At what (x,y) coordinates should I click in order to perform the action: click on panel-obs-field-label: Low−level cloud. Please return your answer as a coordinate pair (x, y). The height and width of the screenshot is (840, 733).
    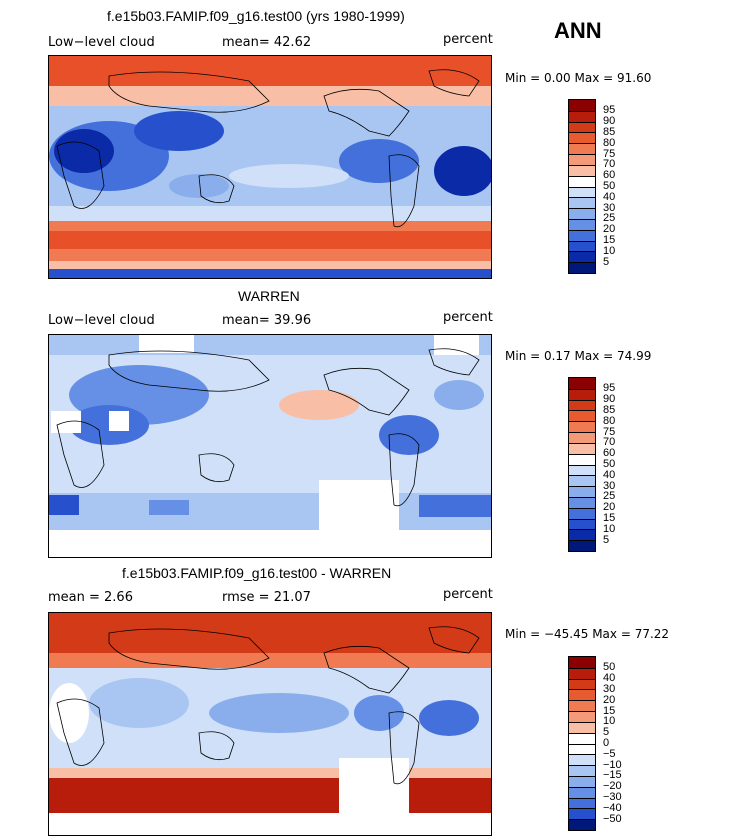
    Looking at the image, I should click on (101, 320).